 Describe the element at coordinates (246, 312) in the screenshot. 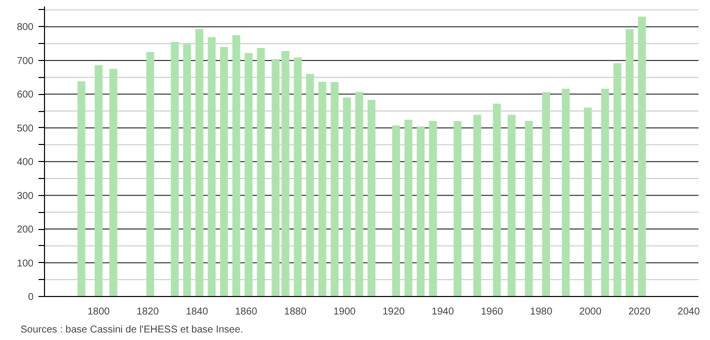

I see `x-tick-label: 1860` at that location.